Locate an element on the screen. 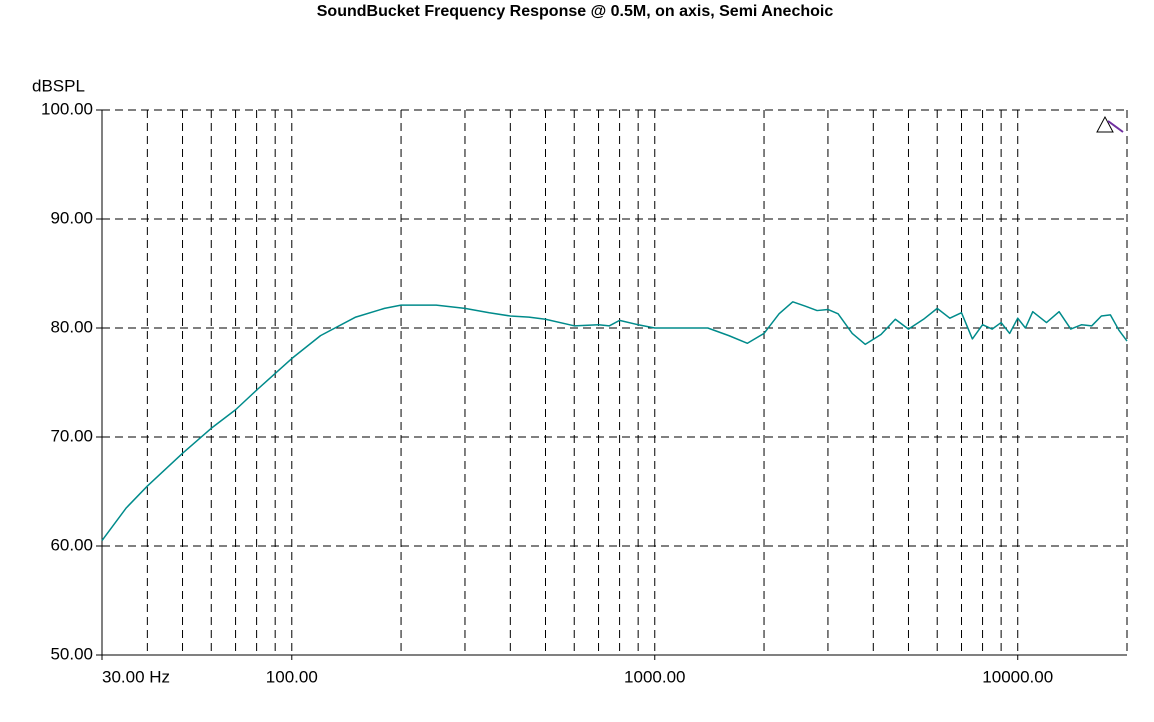 The height and width of the screenshot is (722, 1154). y-tick-label: 70.00 is located at coordinates (71, 435).